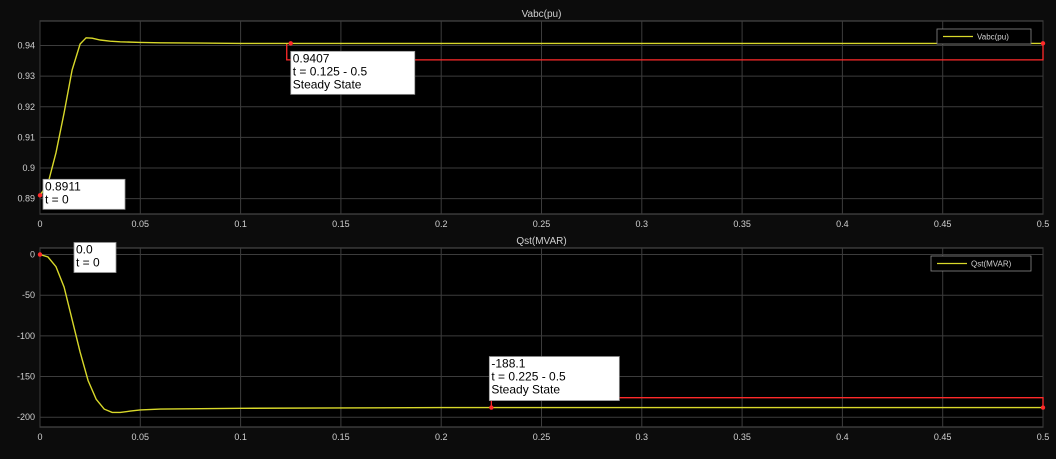 This screenshot has width=1056, height=459. Describe the element at coordinates (26, 377) in the screenshot. I see `y-tick-label: -150` at that location.